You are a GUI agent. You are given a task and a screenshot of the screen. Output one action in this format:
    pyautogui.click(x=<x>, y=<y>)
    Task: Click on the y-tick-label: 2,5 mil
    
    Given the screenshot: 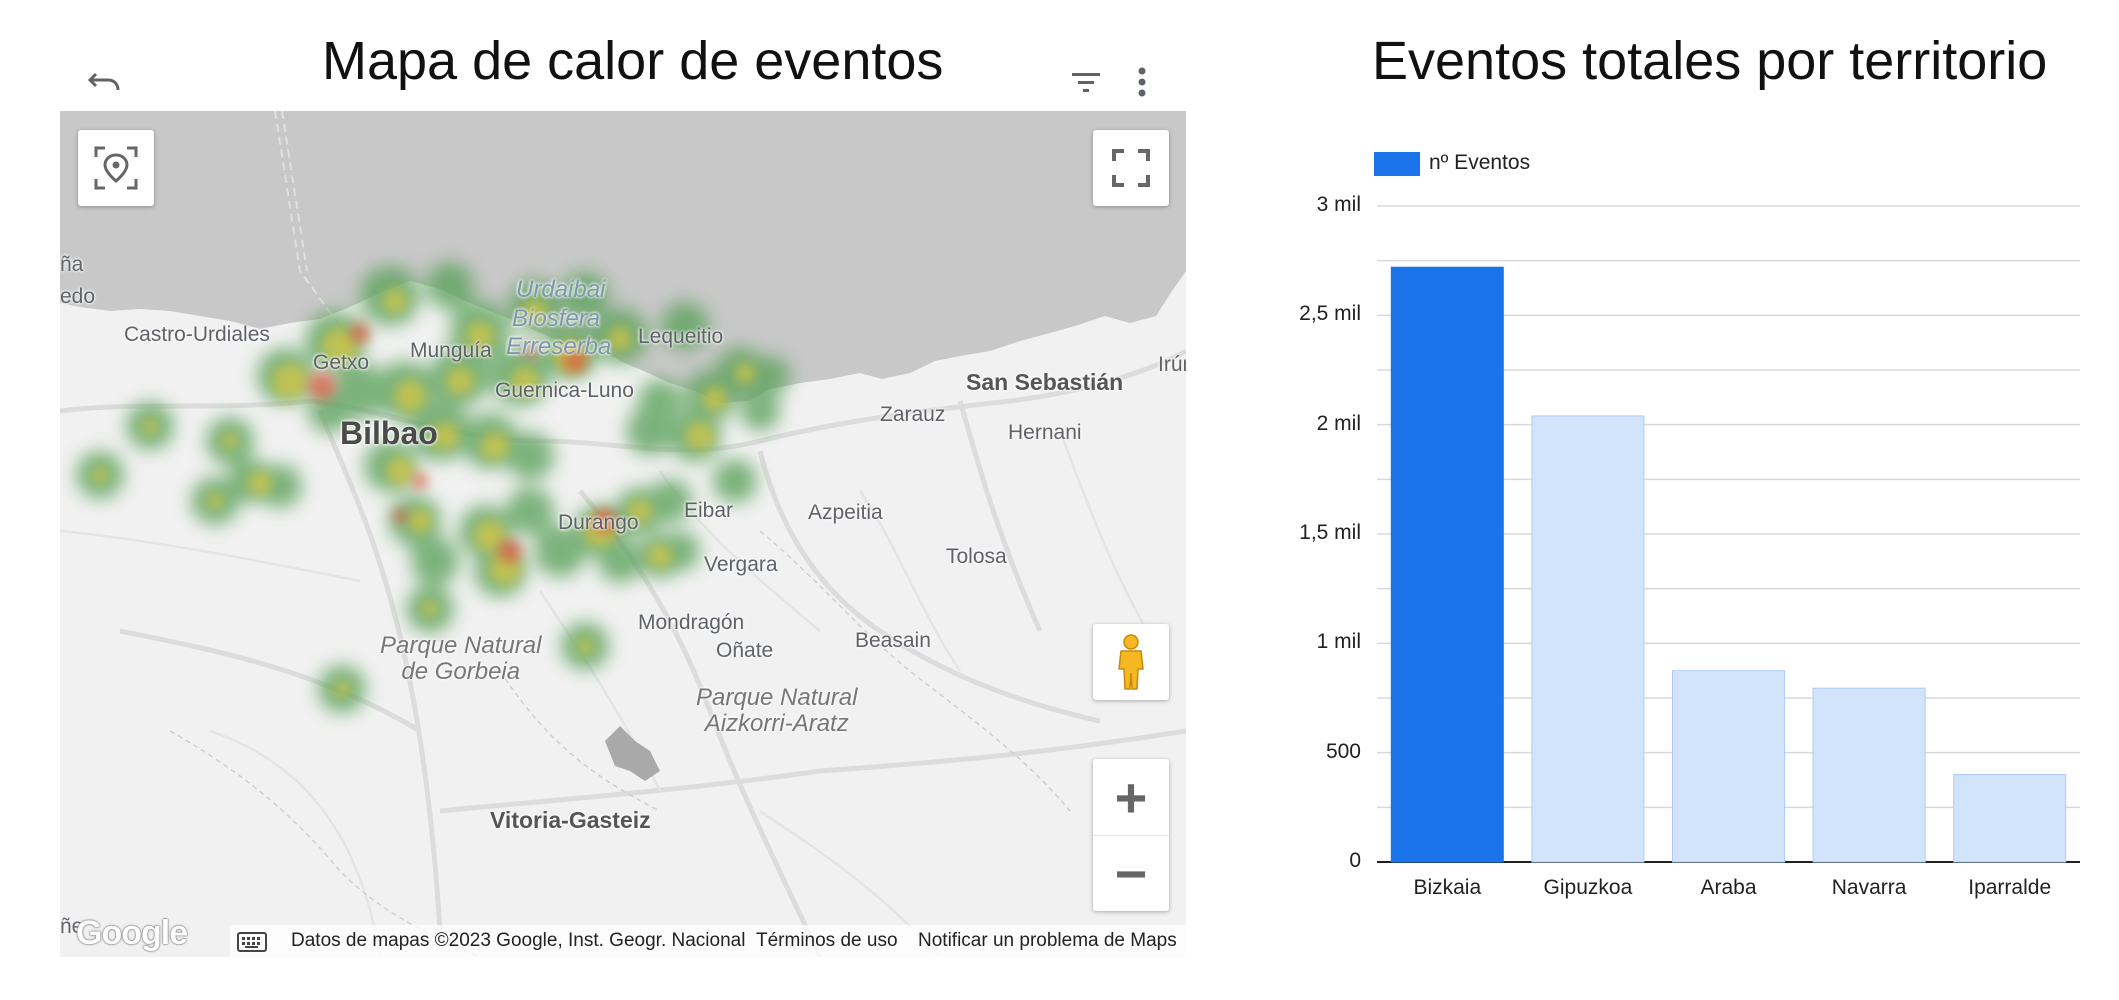 What is the action you would take?
    pyautogui.click(x=1330, y=314)
    